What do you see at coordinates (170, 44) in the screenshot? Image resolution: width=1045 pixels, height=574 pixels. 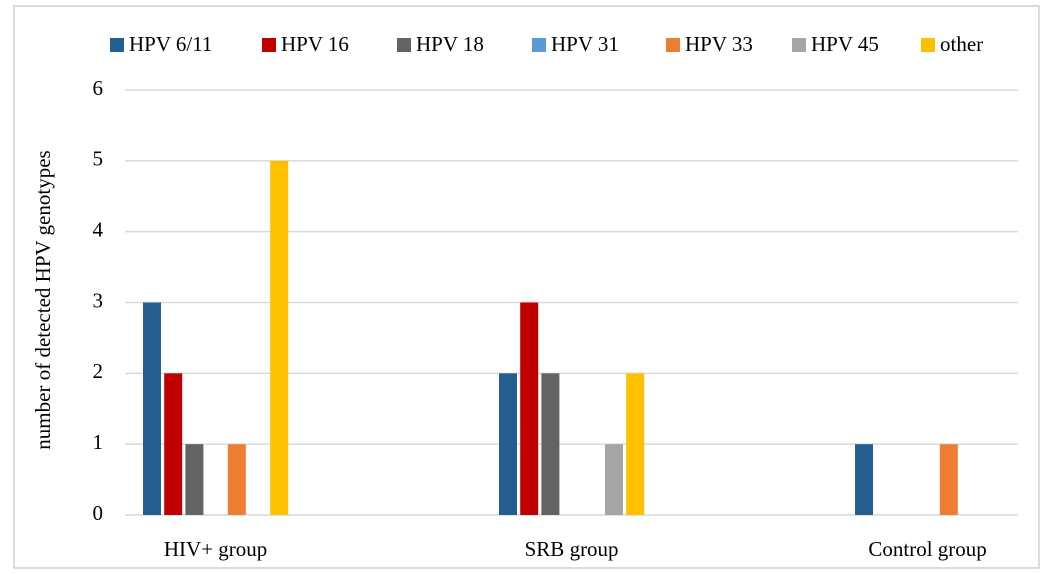 I see `legend-label: HPV 6/11` at bounding box center [170, 44].